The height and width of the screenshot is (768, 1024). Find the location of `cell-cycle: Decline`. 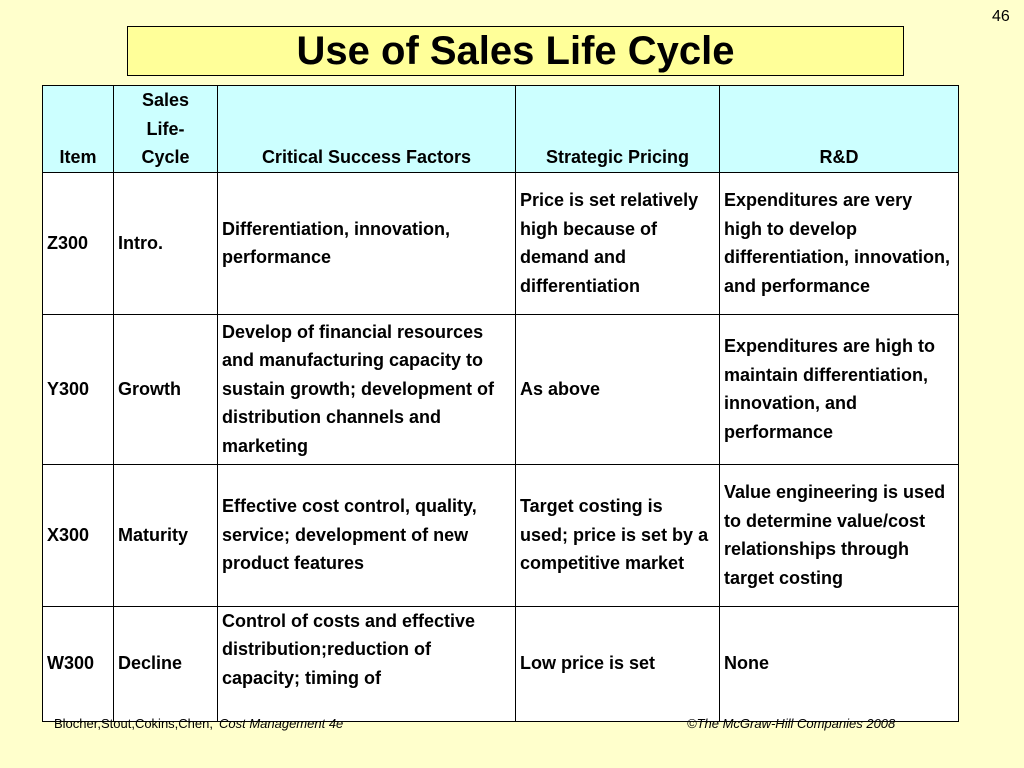

cell-cycle: Decline is located at coordinates (165, 663).